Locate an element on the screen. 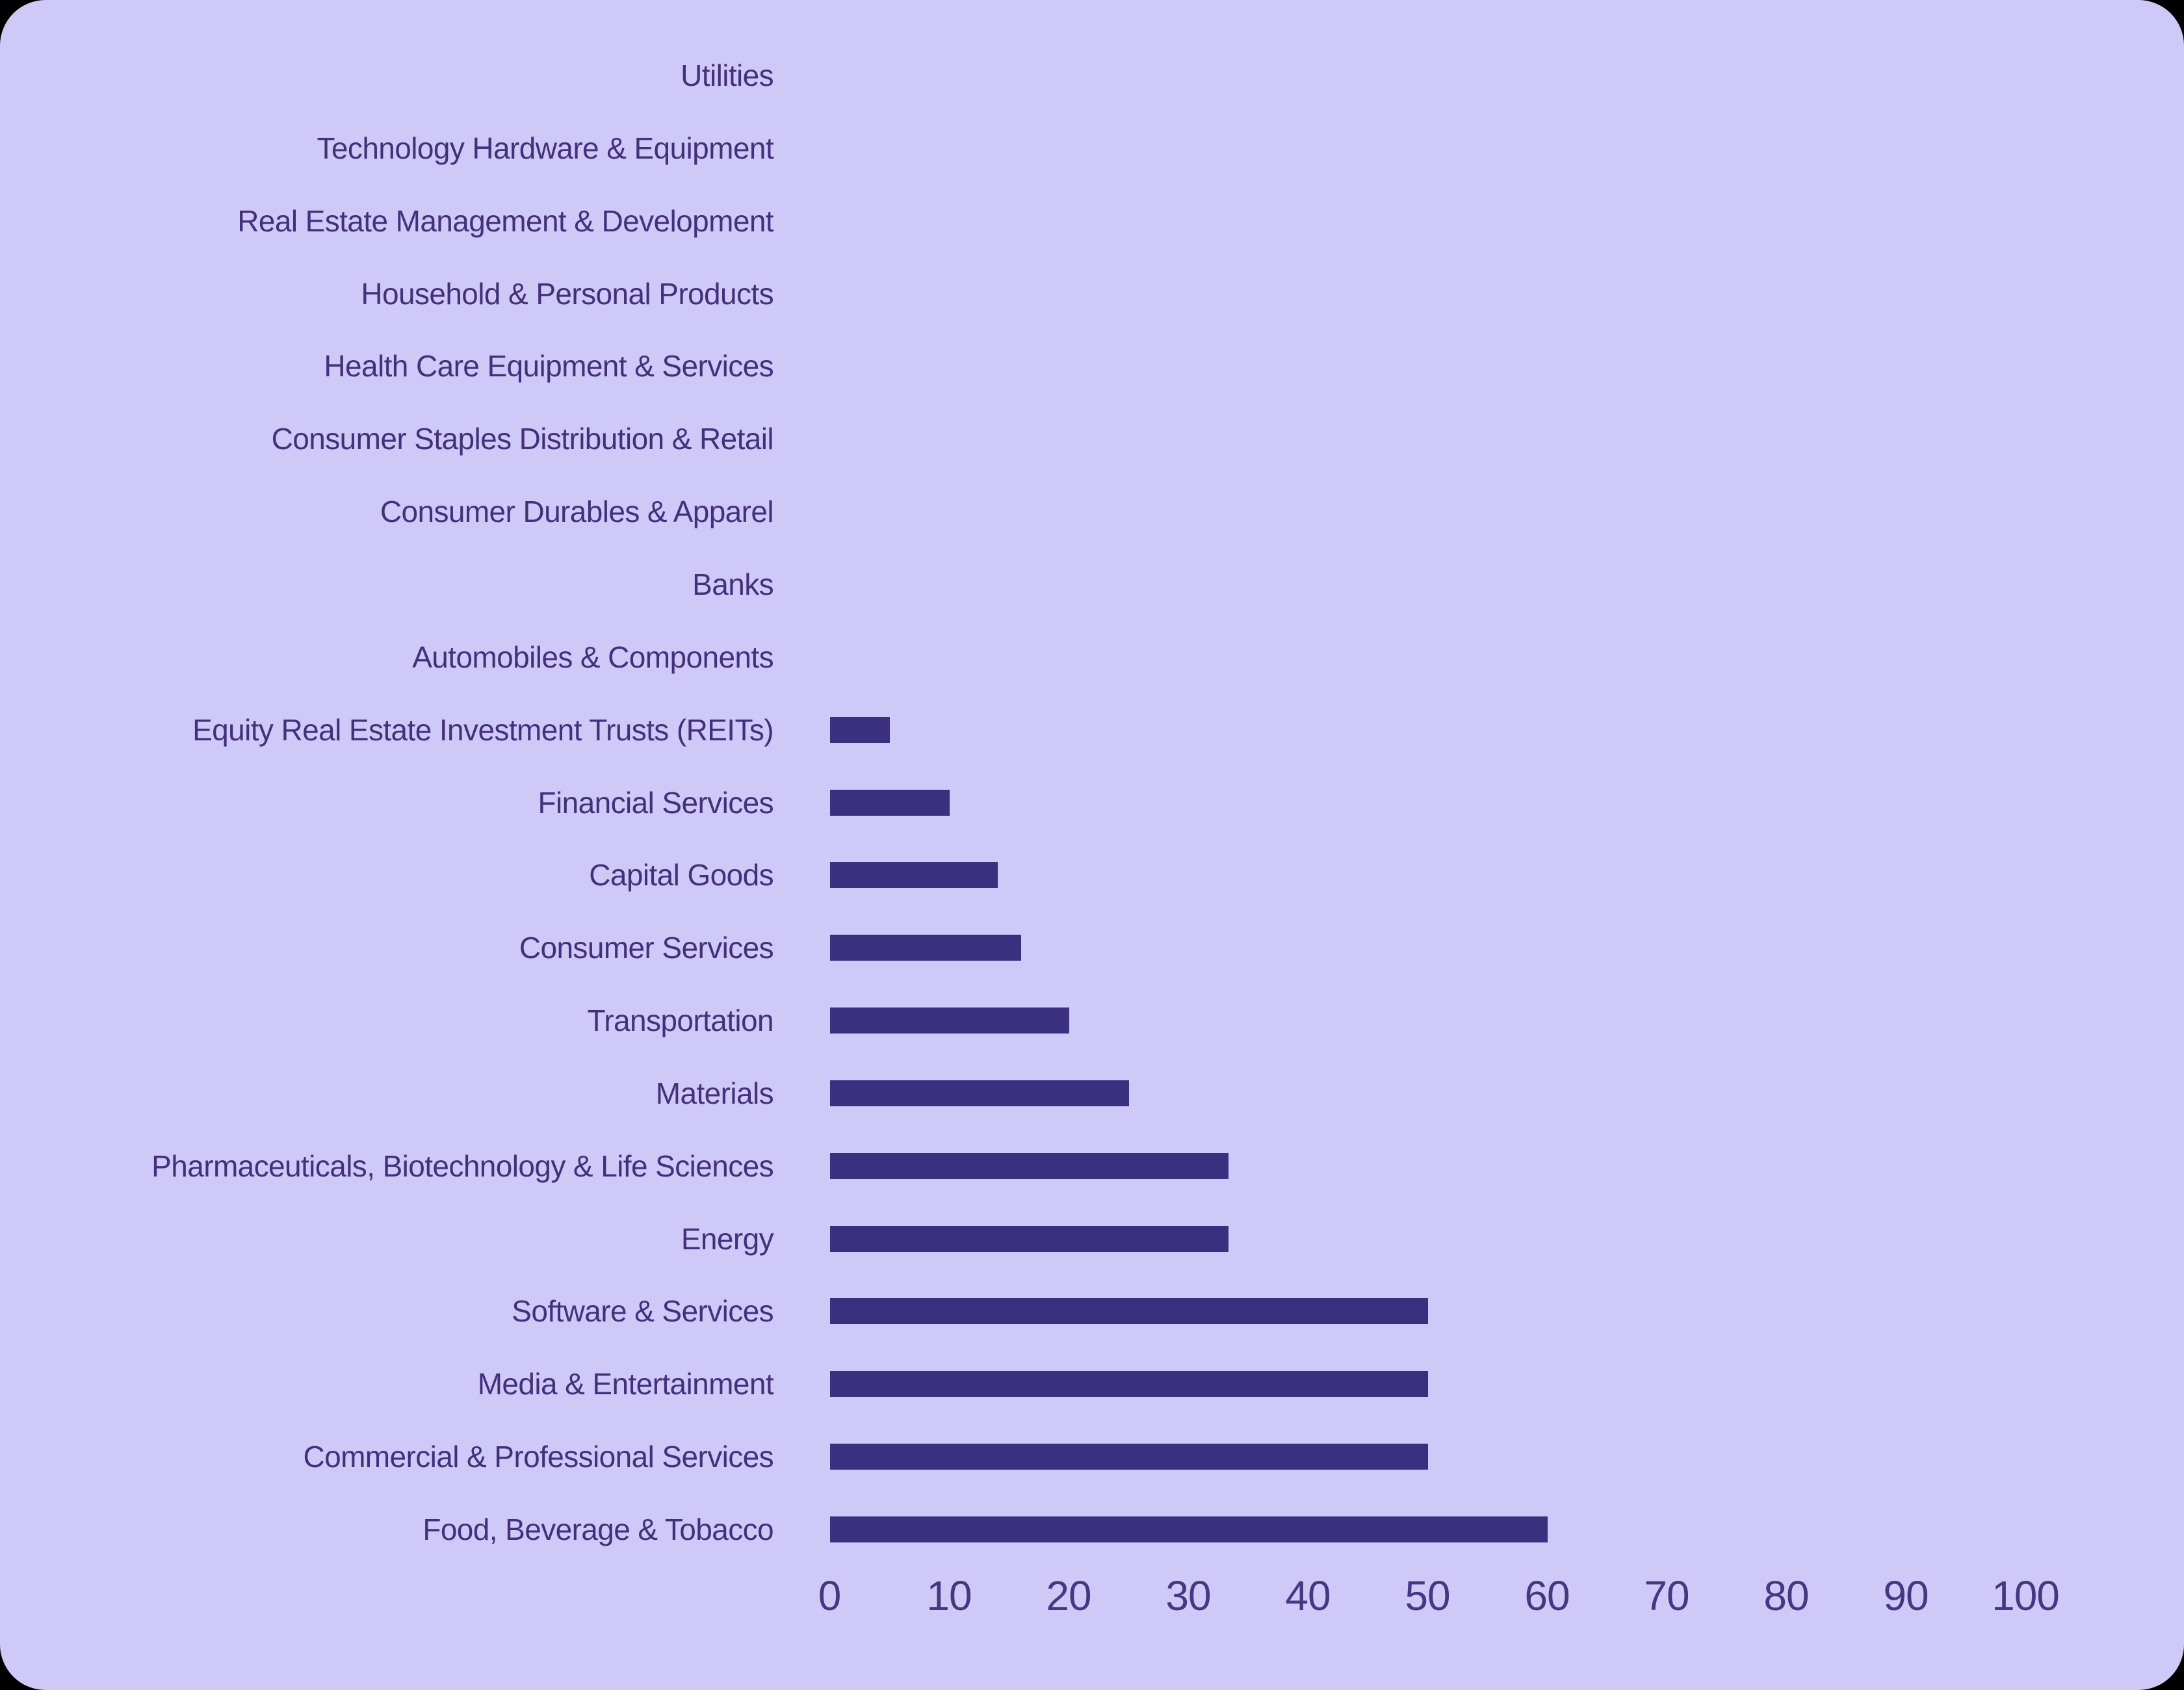 The width and height of the screenshot is (2184, 1690). category-label: Capital Goods is located at coordinates (682, 875).